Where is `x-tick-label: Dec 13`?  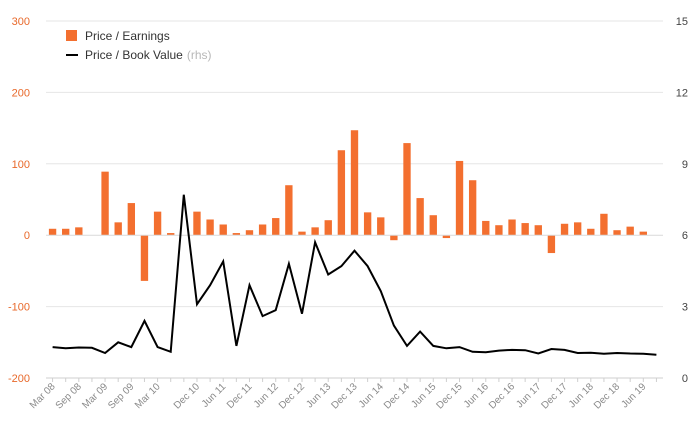
x-tick-label: Dec 13 is located at coordinates (344, 396).